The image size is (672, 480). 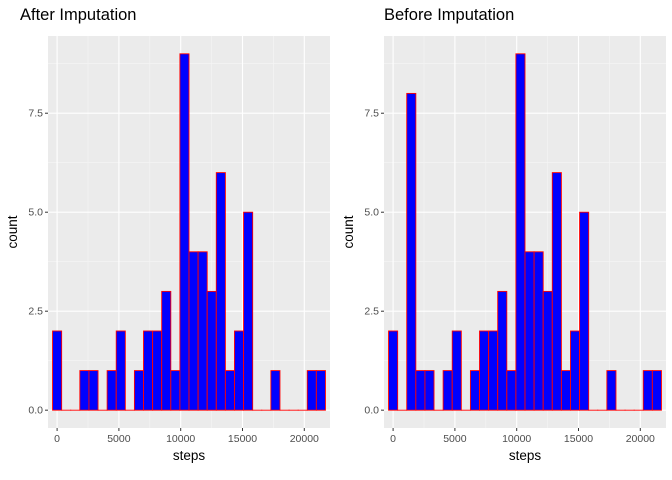 I want to click on chart-title: After Imputation, so click(x=78, y=15).